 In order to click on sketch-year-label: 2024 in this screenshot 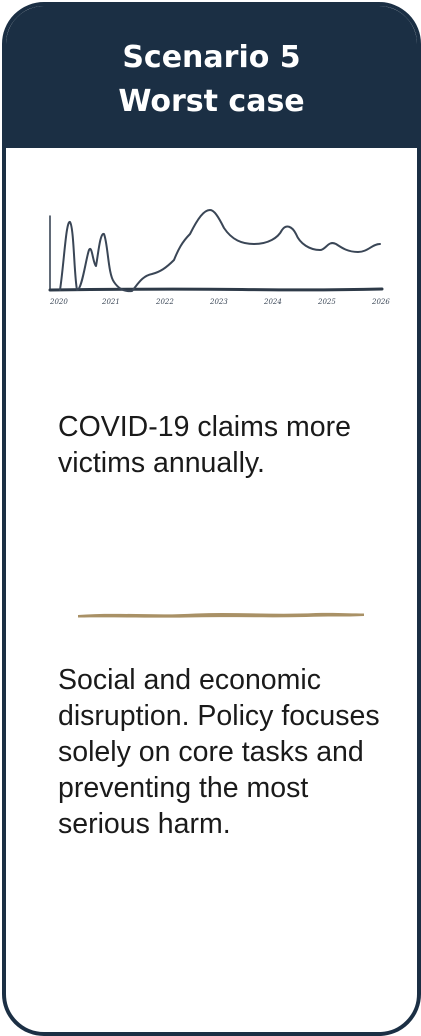, I will do `click(272, 302)`.